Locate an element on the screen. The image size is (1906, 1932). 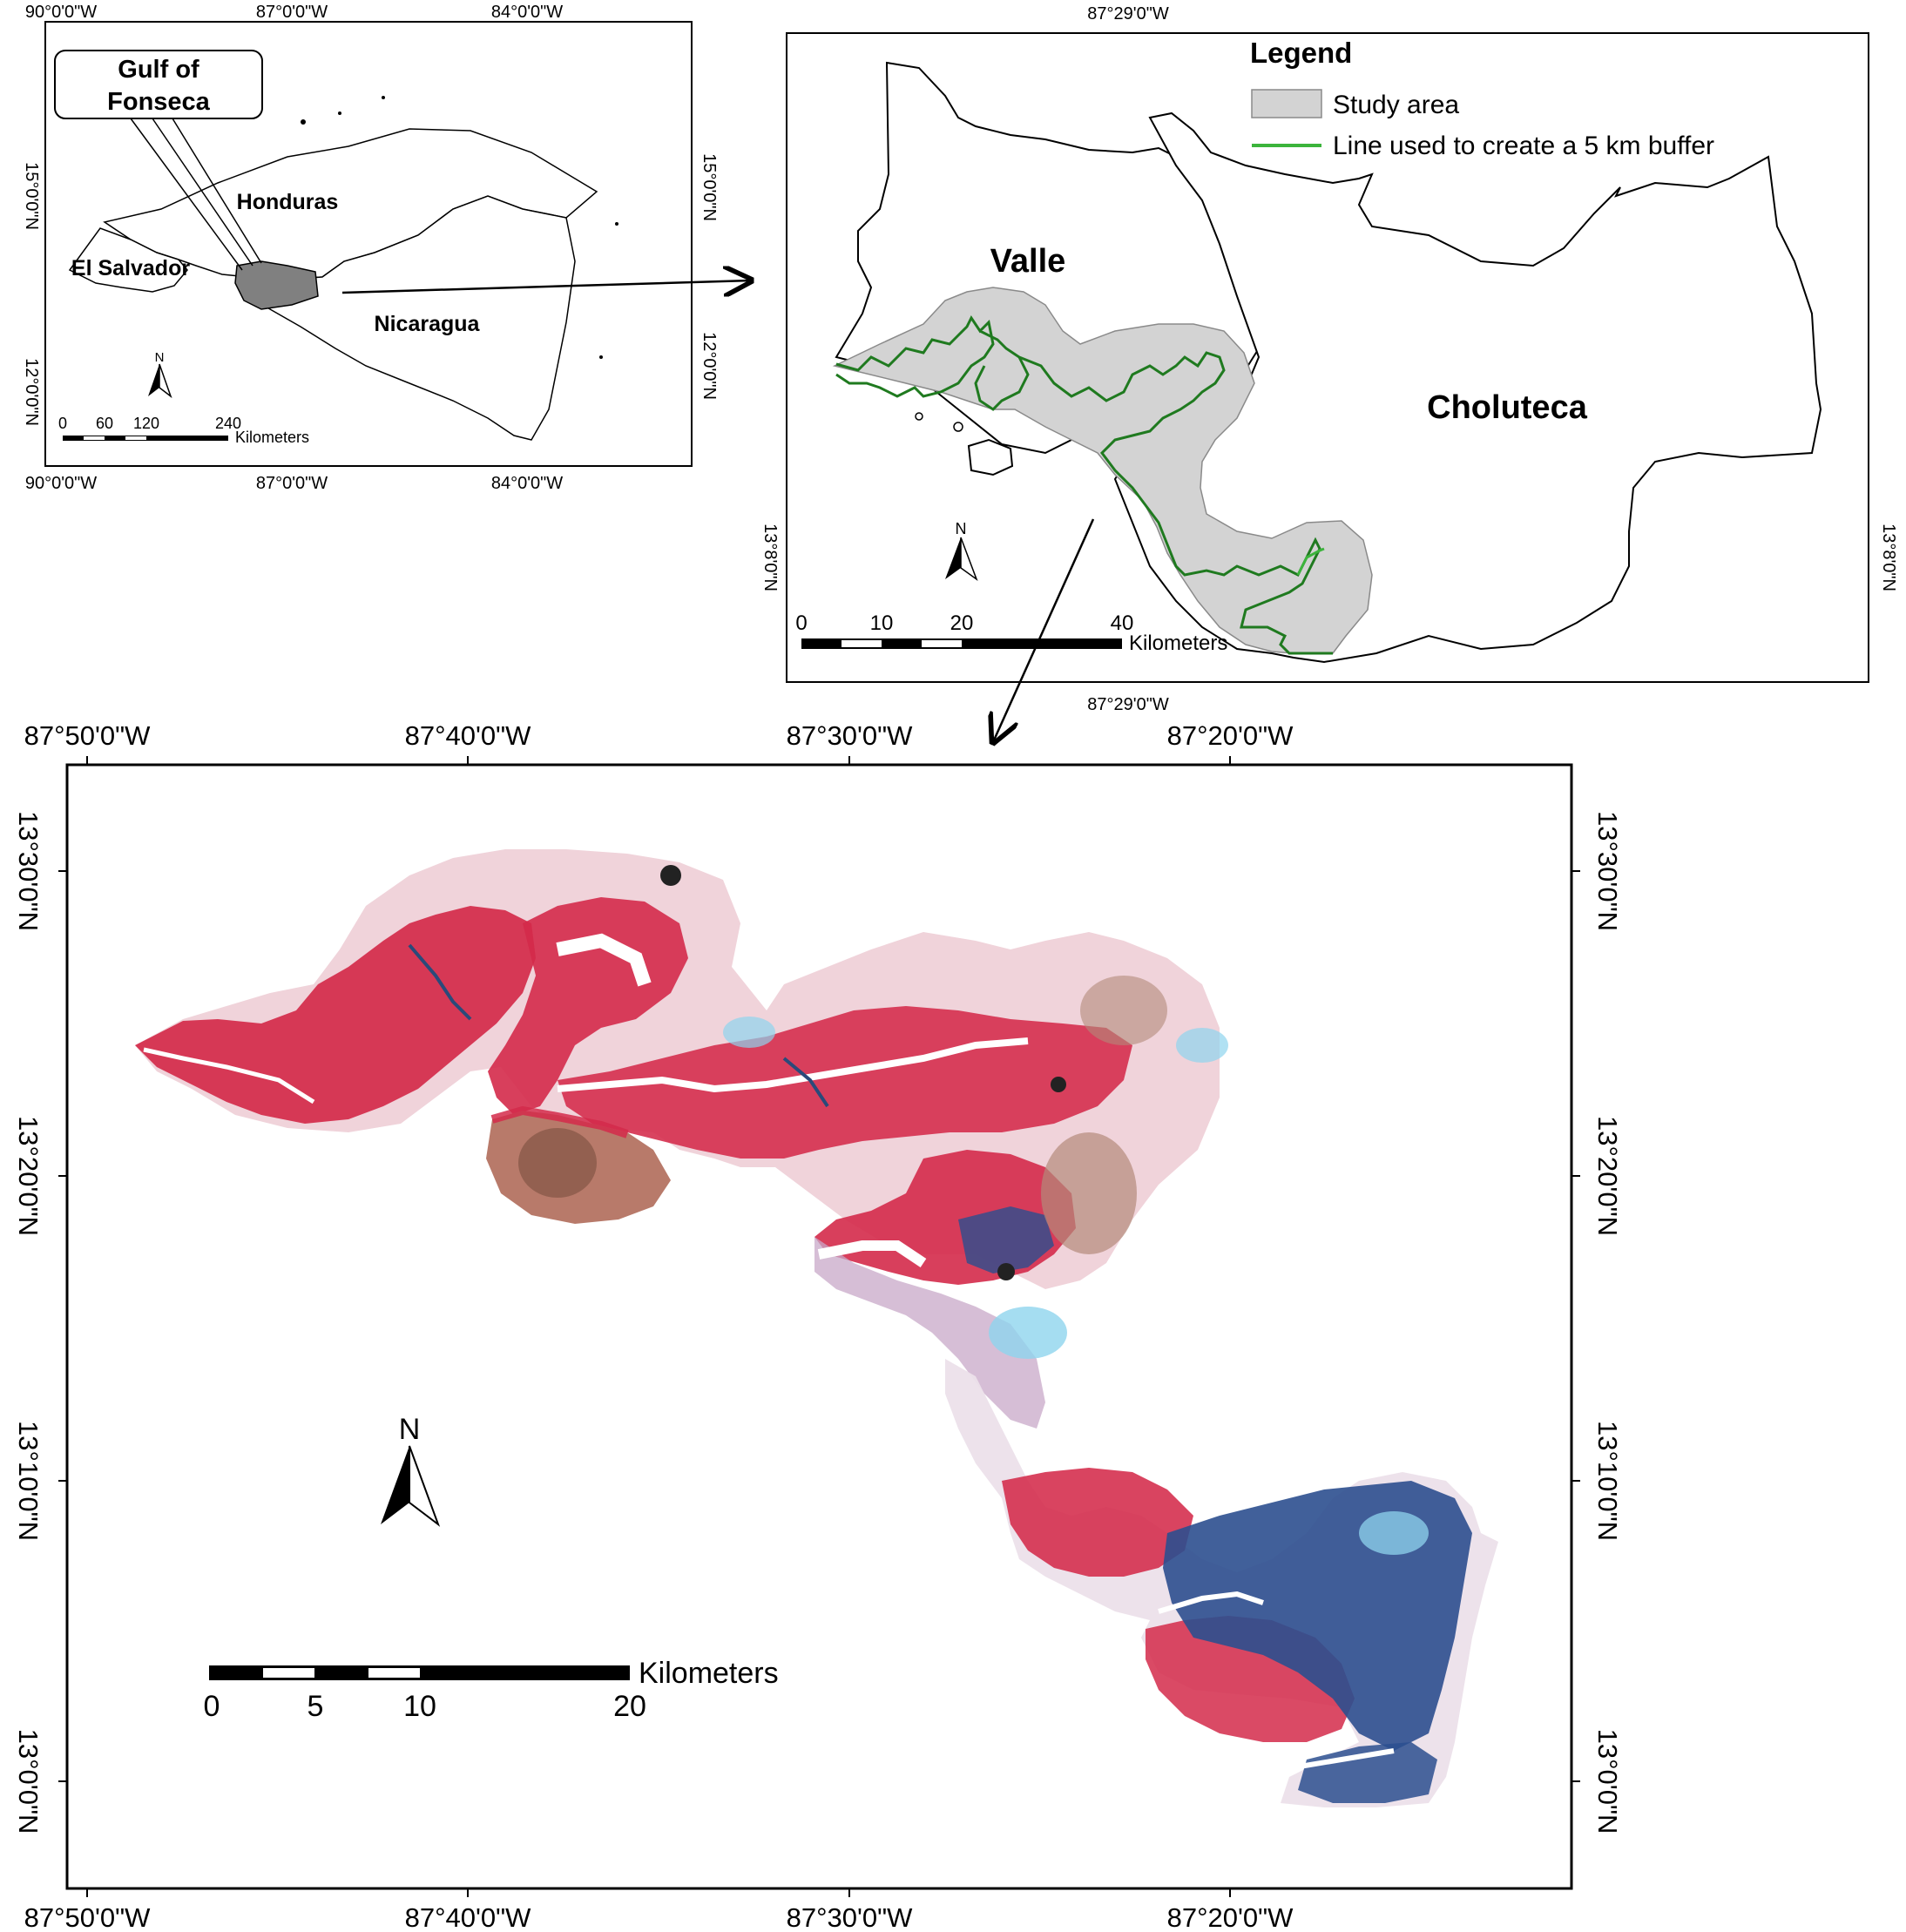
gulf-callout-box is located at coordinates (158, 84).